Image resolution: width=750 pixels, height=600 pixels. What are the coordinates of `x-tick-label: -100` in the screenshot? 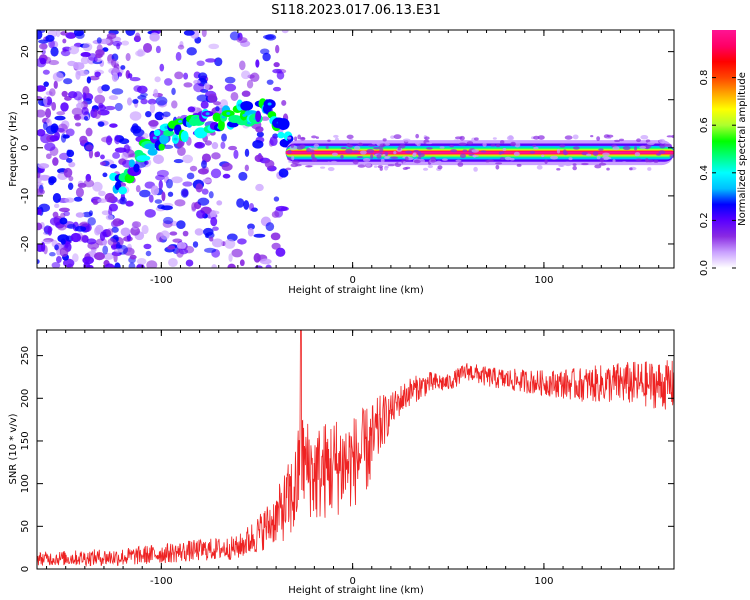 It's located at (161, 280).